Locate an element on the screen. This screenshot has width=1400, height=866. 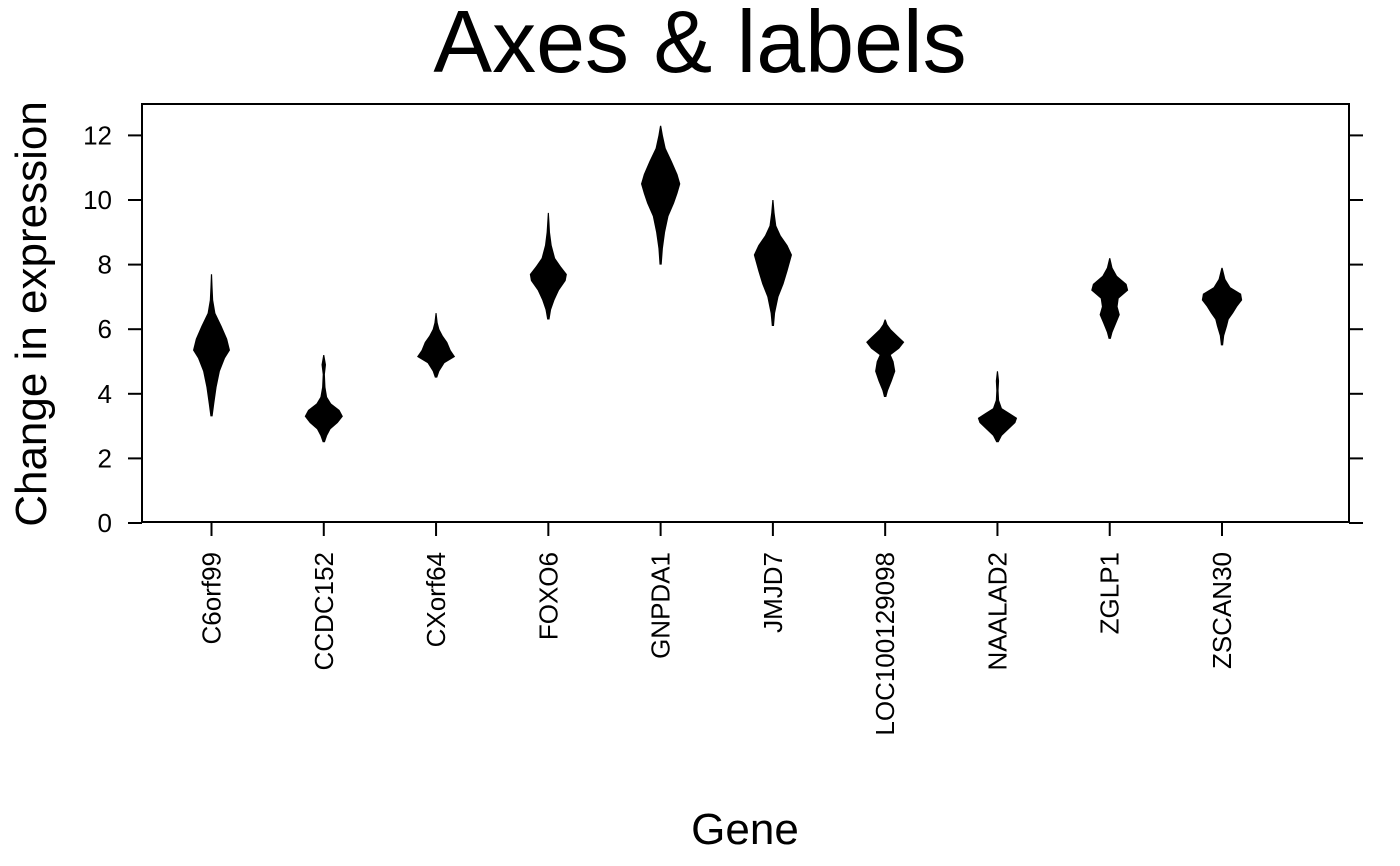
x-axis-title: Gene is located at coordinates (745, 829).